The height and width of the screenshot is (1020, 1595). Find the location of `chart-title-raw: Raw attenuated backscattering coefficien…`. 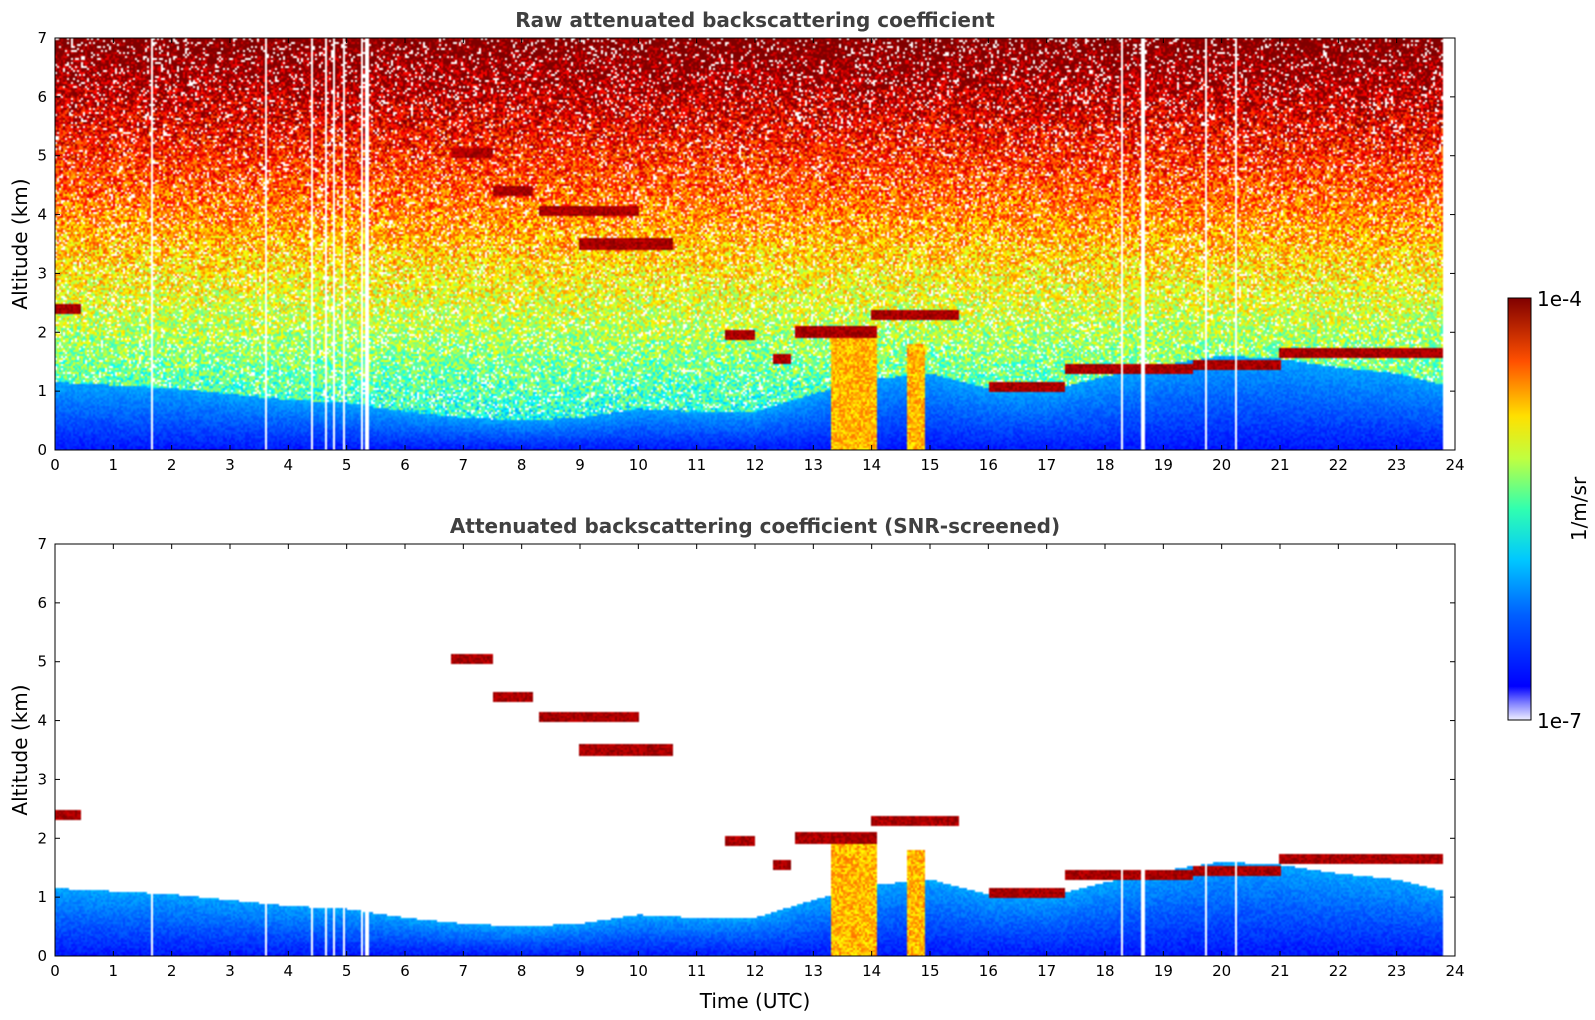

chart-title-raw: Raw attenuated backscattering coefficien… is located at coordinates (755, 20).